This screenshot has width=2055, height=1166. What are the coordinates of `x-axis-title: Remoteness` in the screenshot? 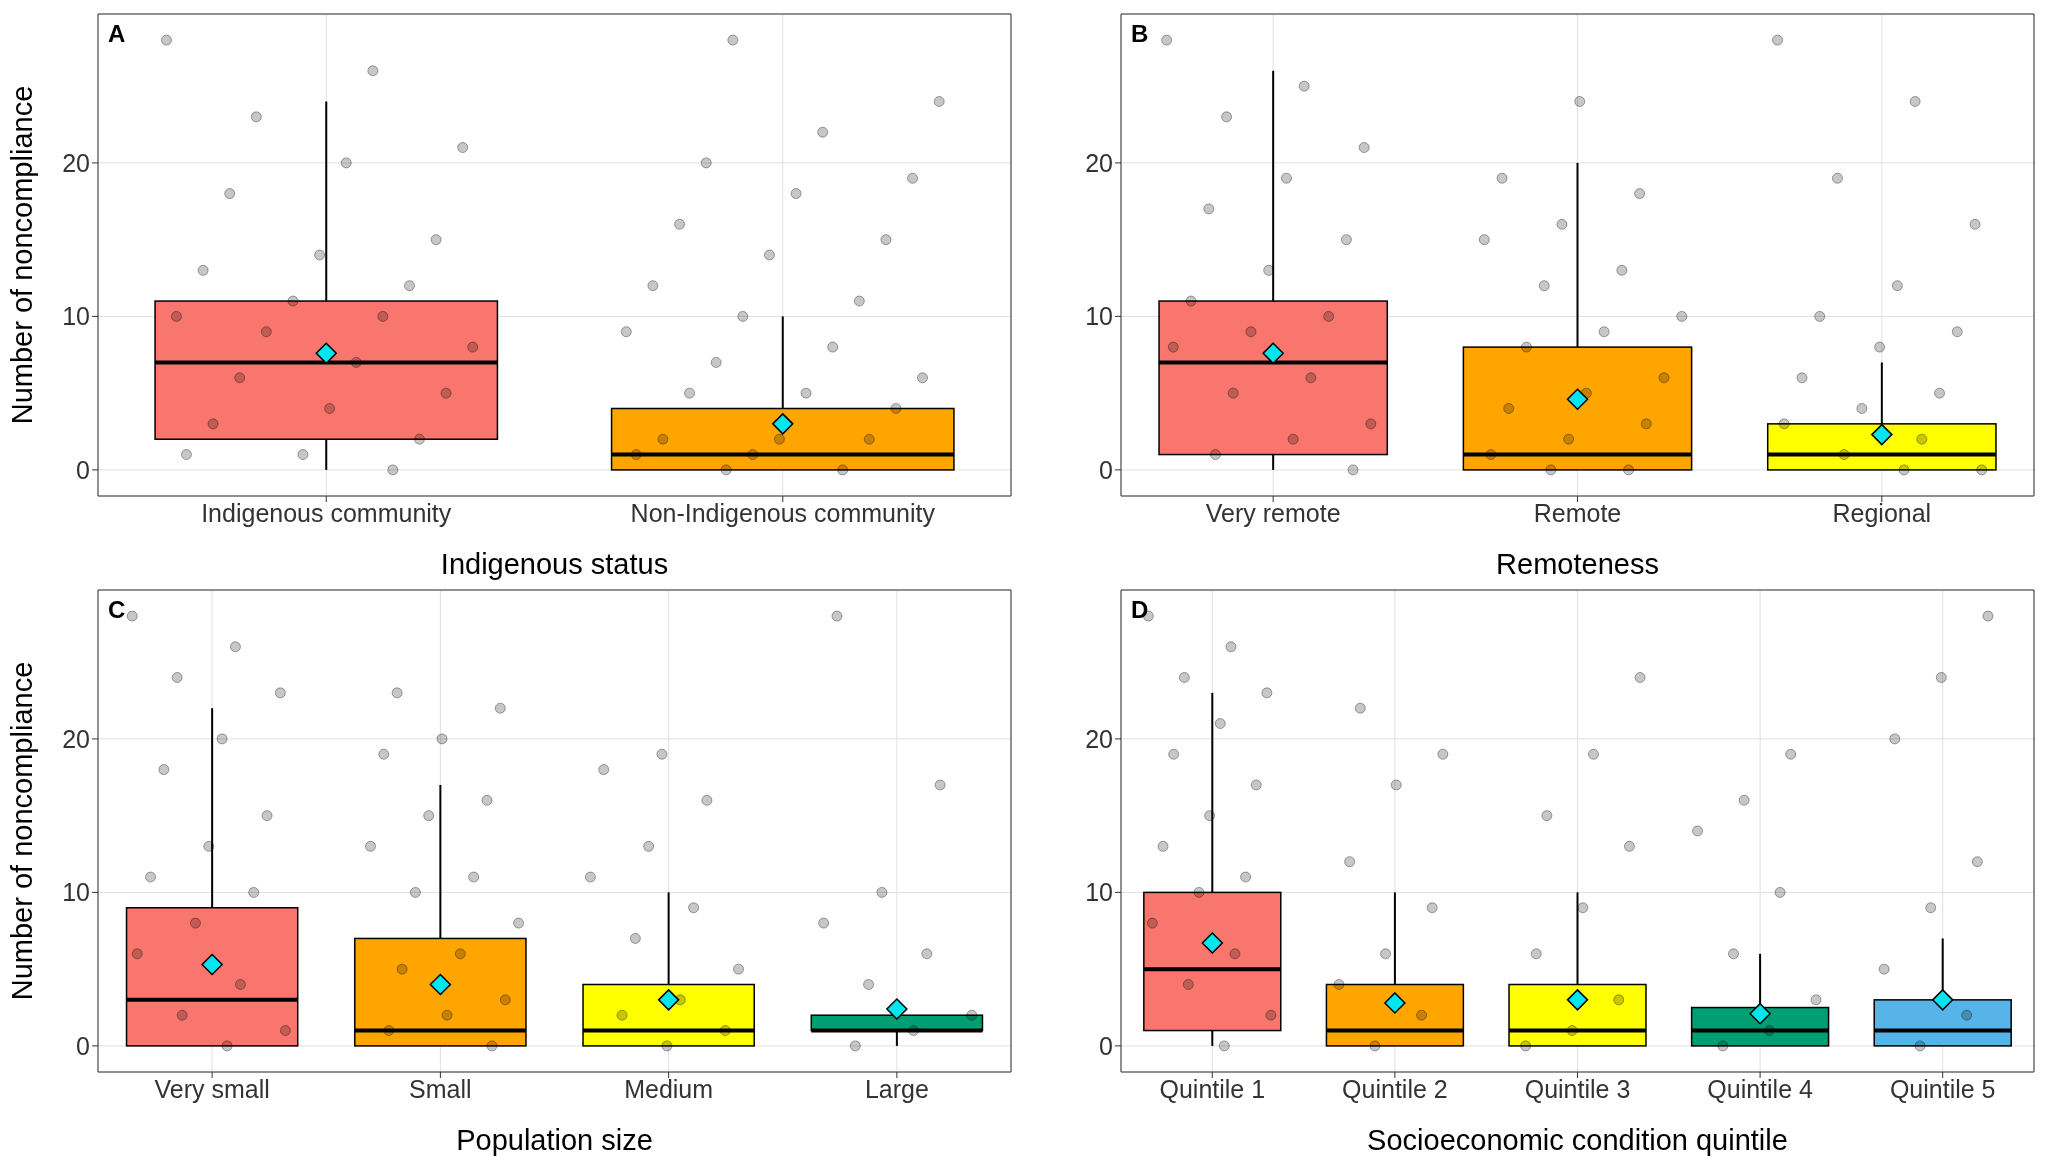 It's located at (1577, 564).